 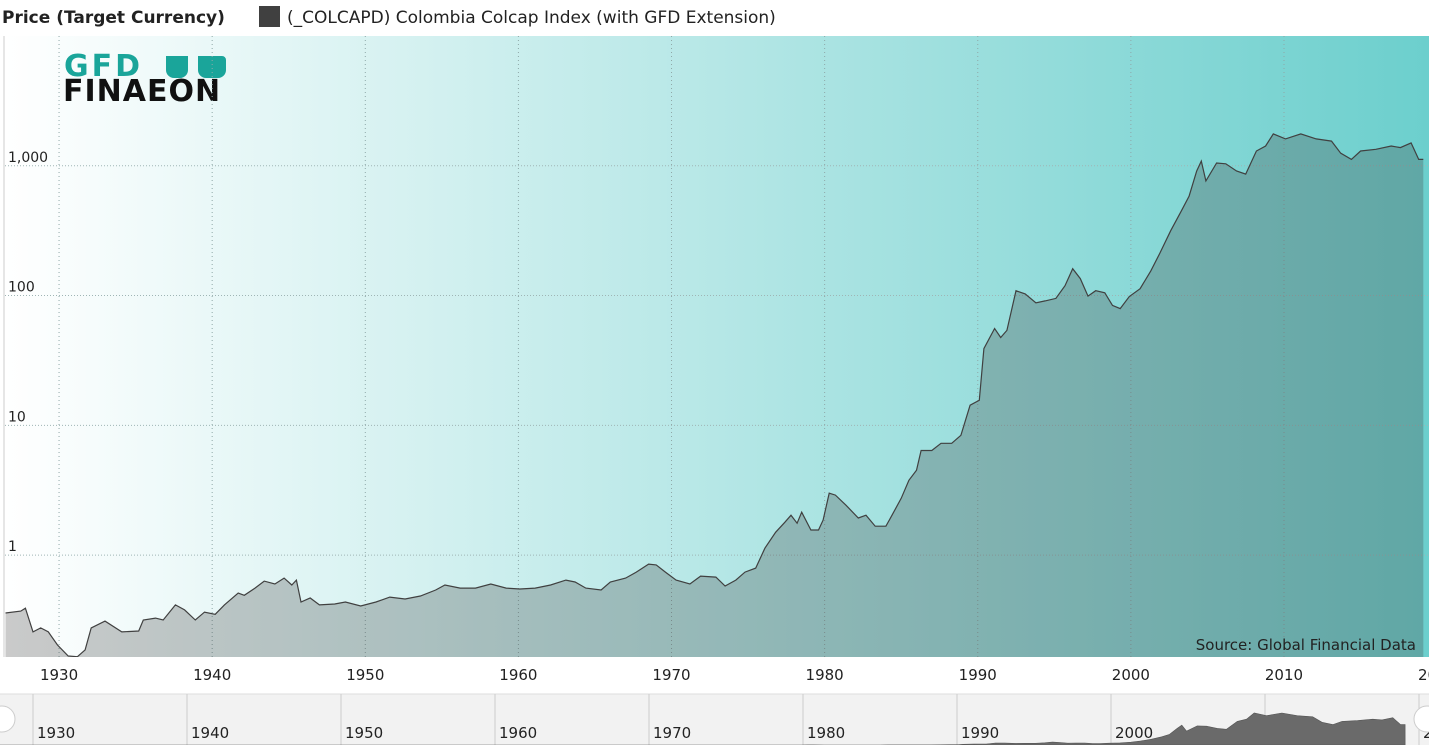 What do you see at coordinates (826, 733) in the screenshot?
I see `navigator-tick-label: 1980` at bounding box center [826, 733].